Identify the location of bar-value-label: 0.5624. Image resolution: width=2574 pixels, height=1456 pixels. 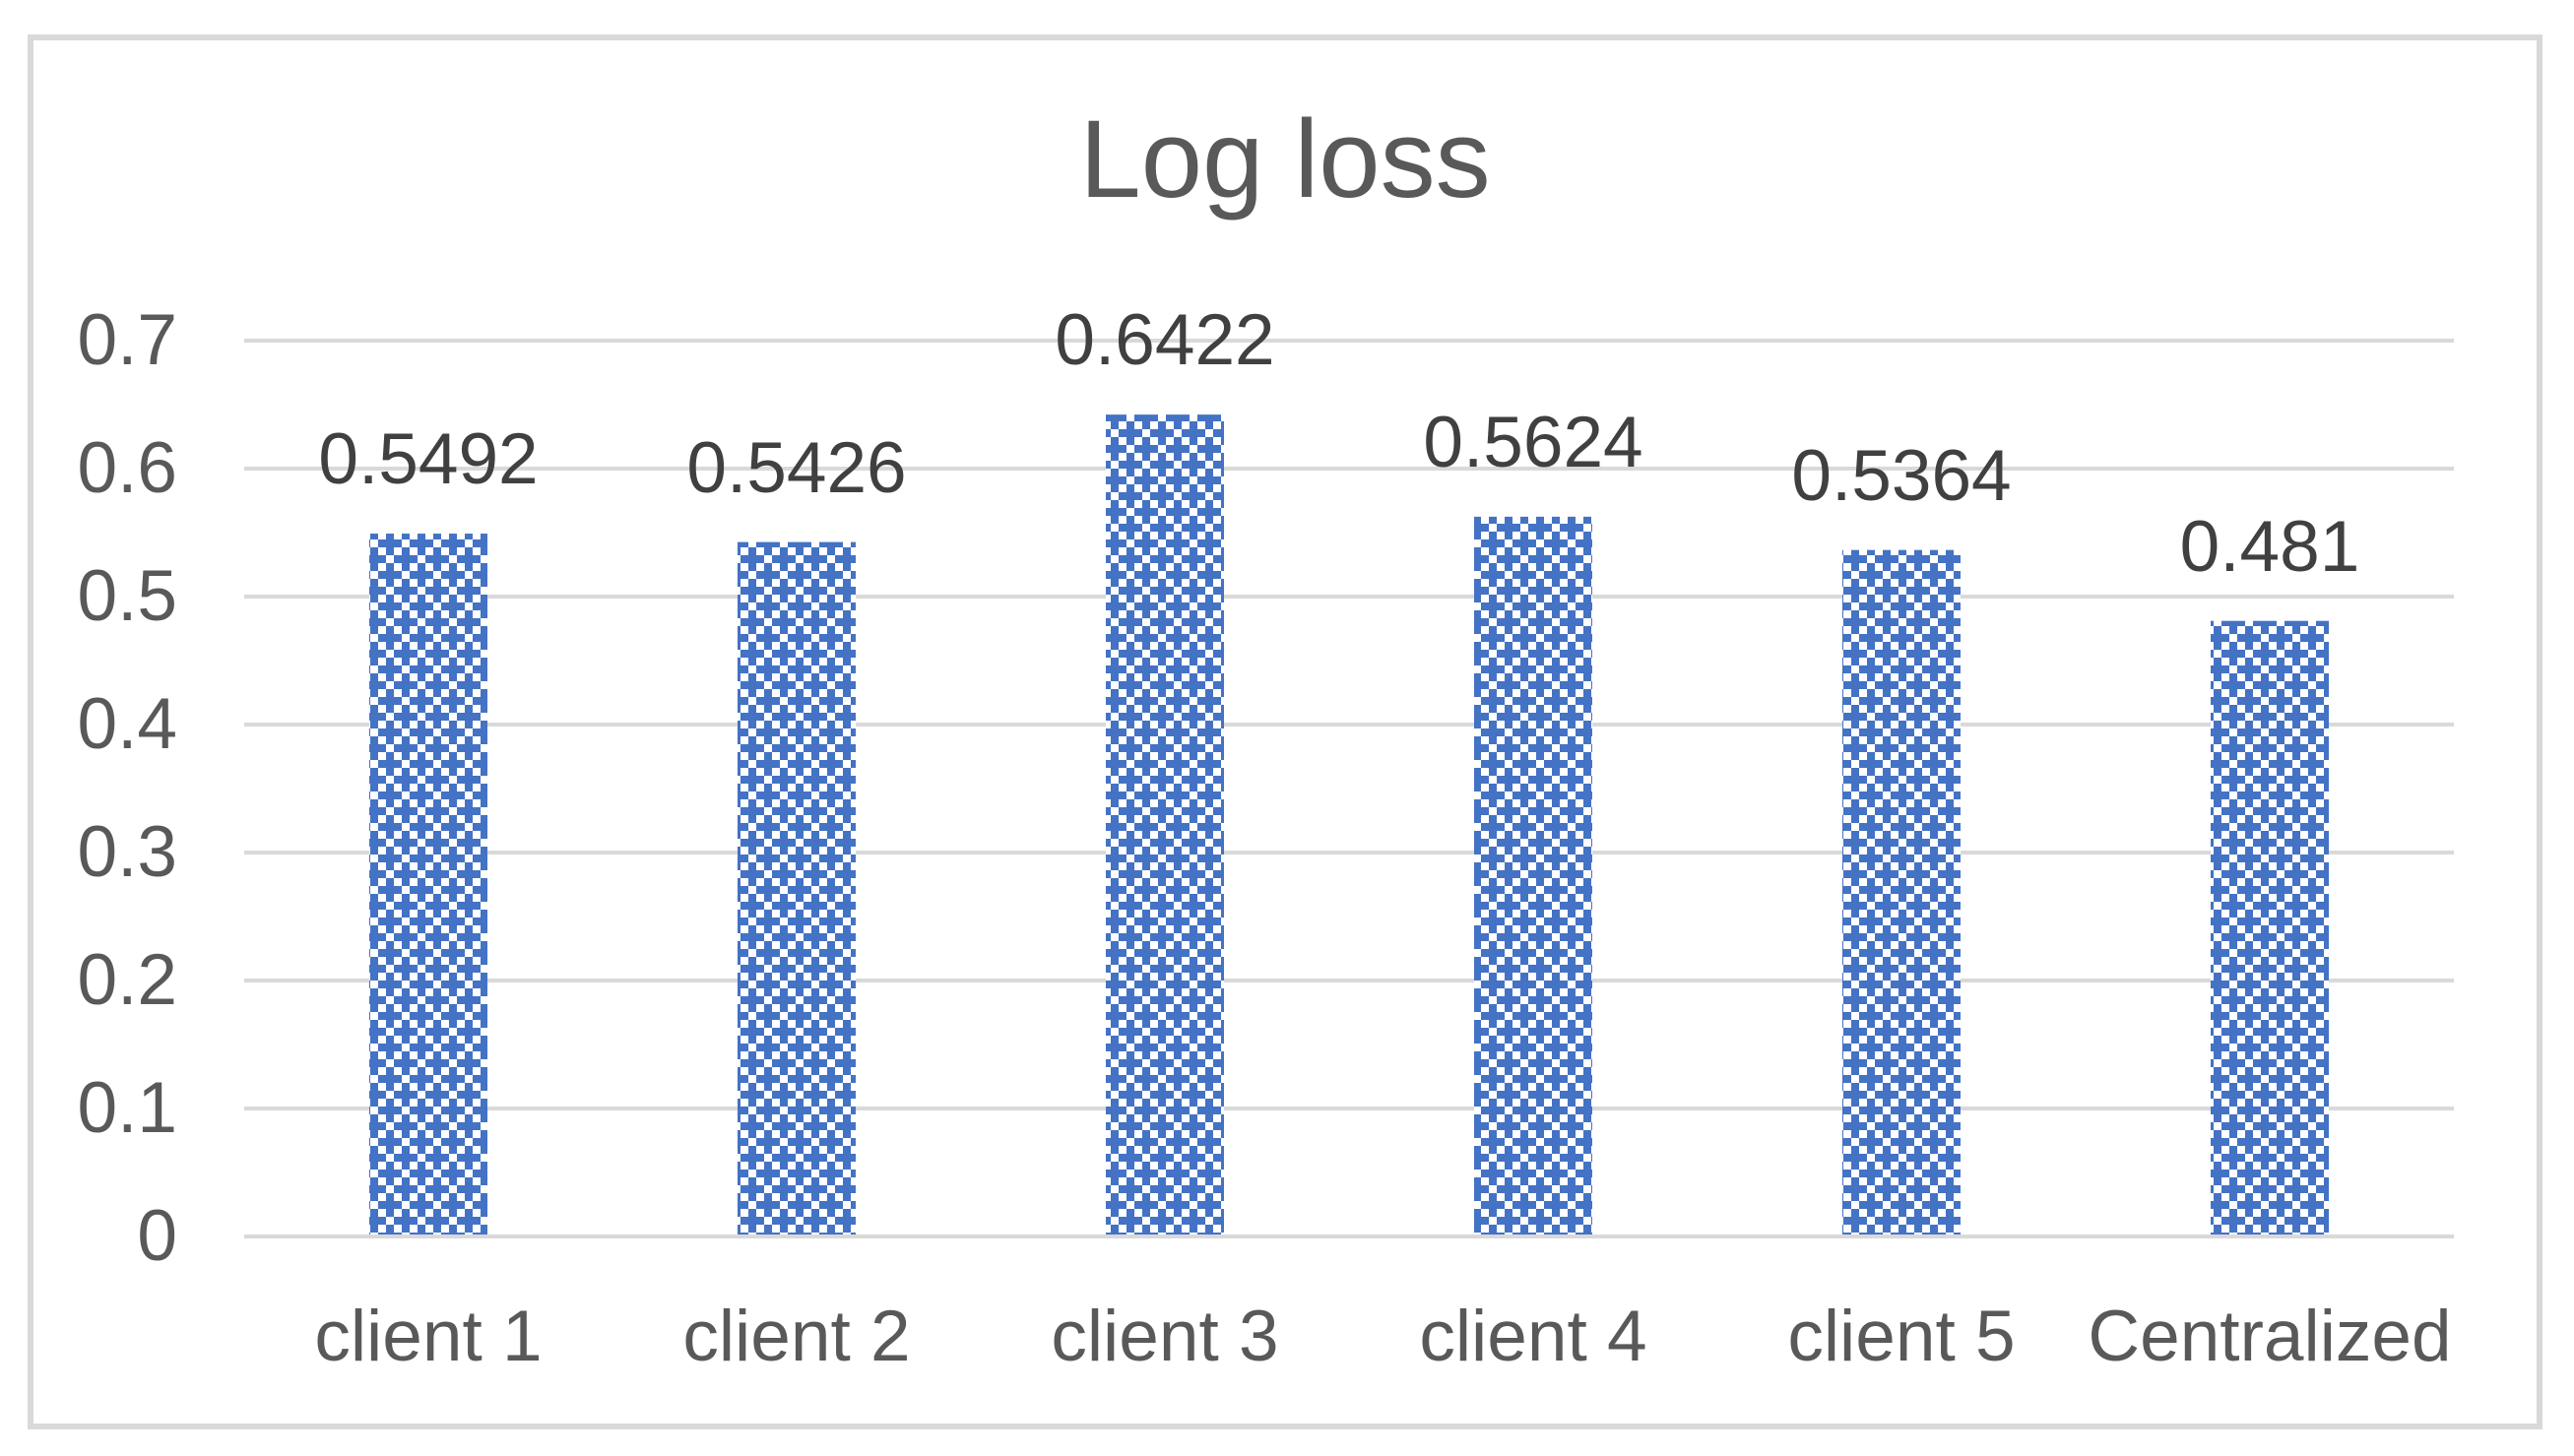
(1533, 442).